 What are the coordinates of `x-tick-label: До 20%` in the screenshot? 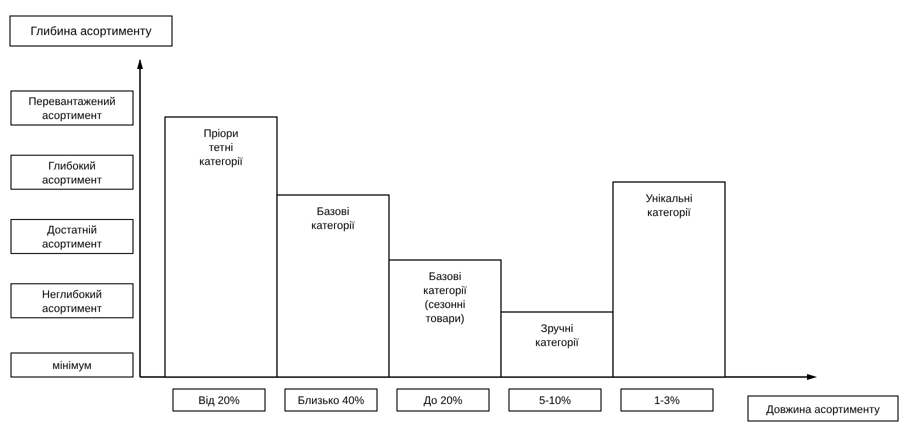 It's located at (443, 401).